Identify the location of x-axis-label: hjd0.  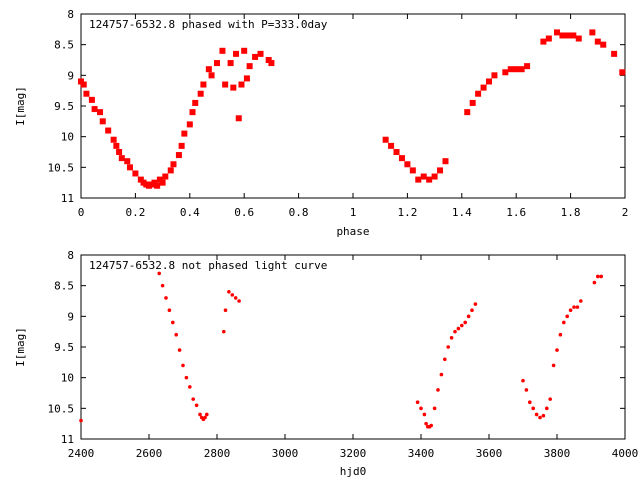
(353, 471).